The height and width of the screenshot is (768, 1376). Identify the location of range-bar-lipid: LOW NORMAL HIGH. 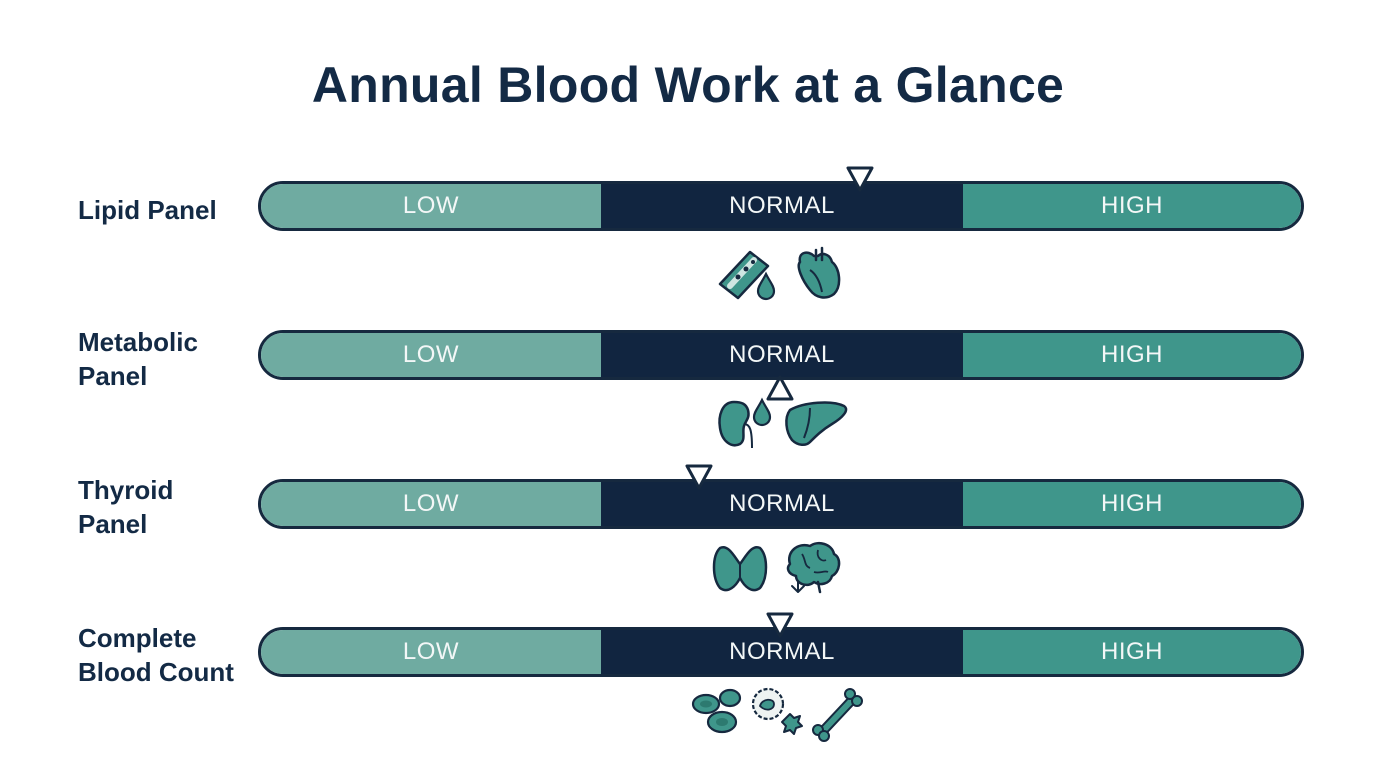
(781, 206).